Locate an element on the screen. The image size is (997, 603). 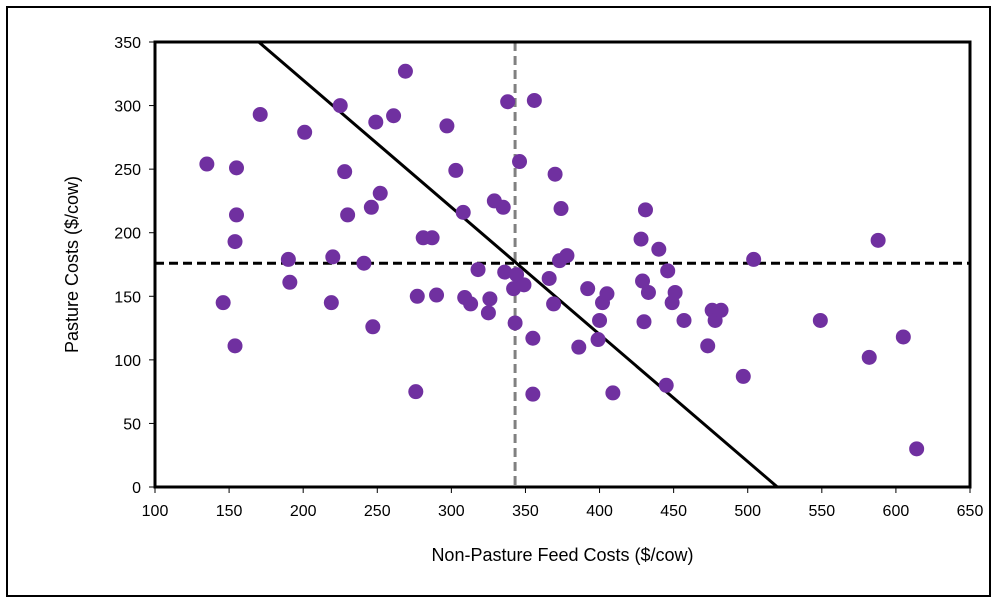
x-tick-label: 250 is located at coordinates (377, 511).